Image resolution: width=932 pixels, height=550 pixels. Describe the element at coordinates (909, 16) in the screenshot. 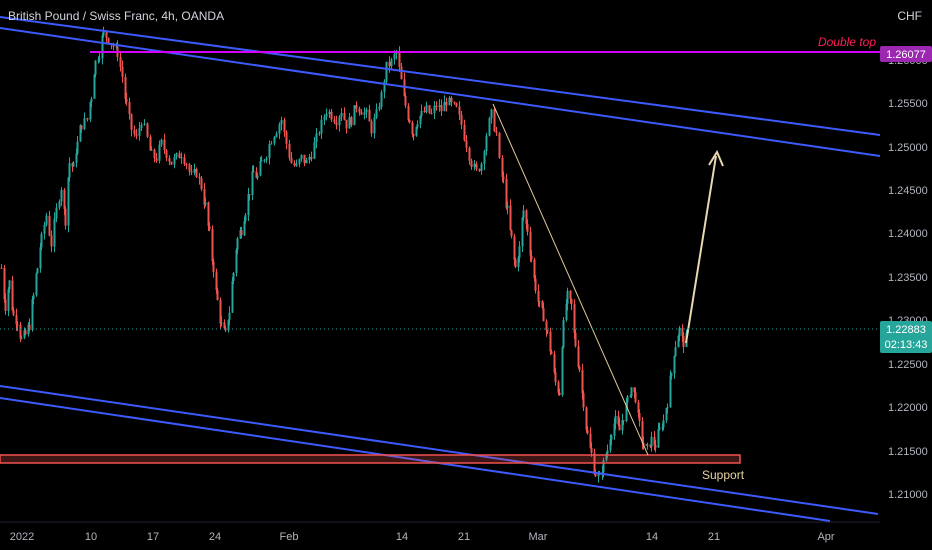

I see `currency-badge: CHF` at that location.